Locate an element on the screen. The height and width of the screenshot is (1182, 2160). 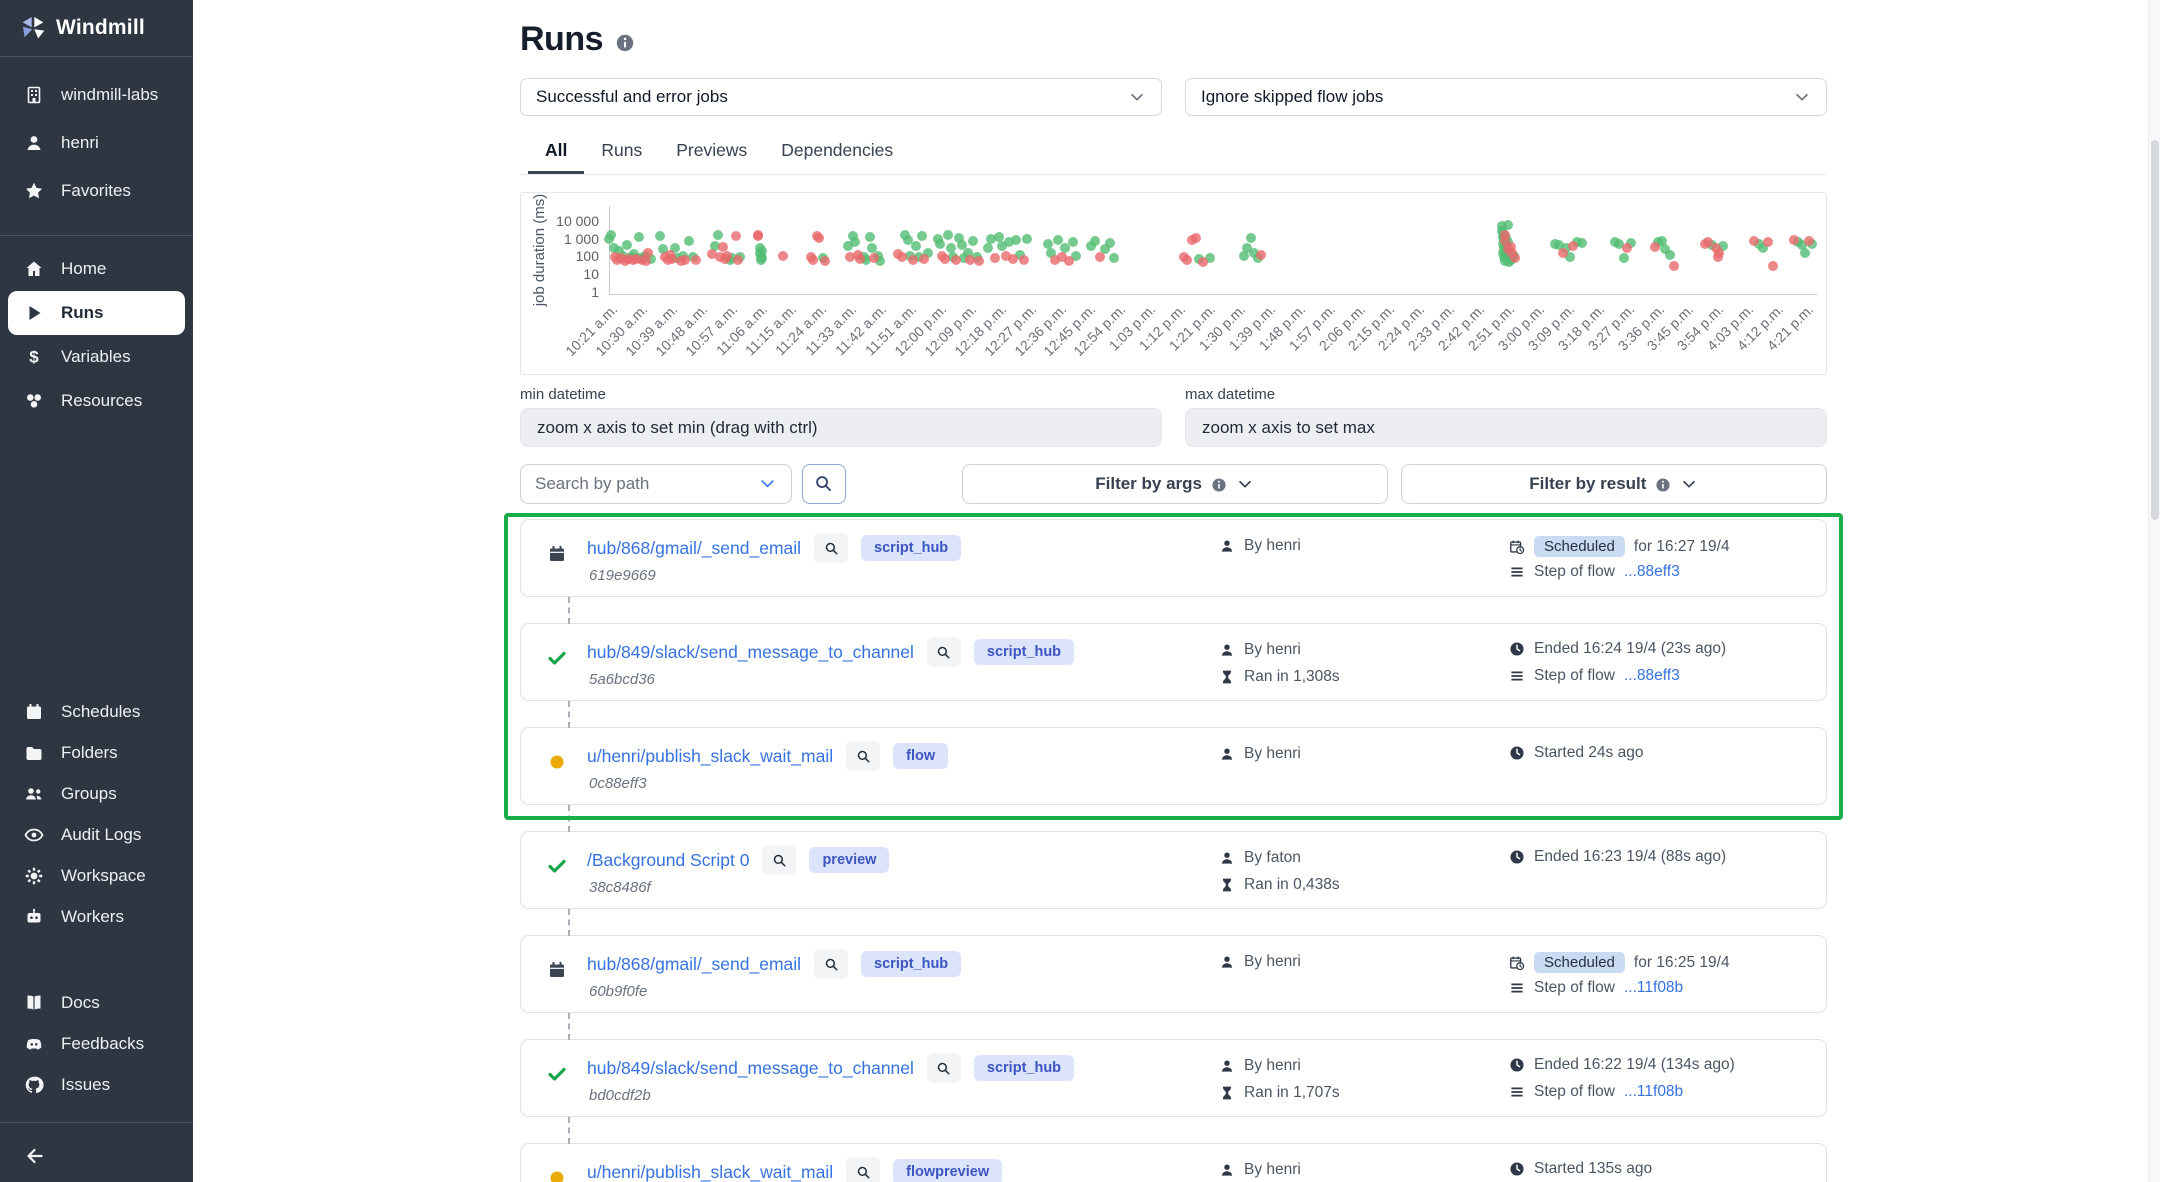
sidebar-item-issues: Issues is located at coordinates (96, 1084).